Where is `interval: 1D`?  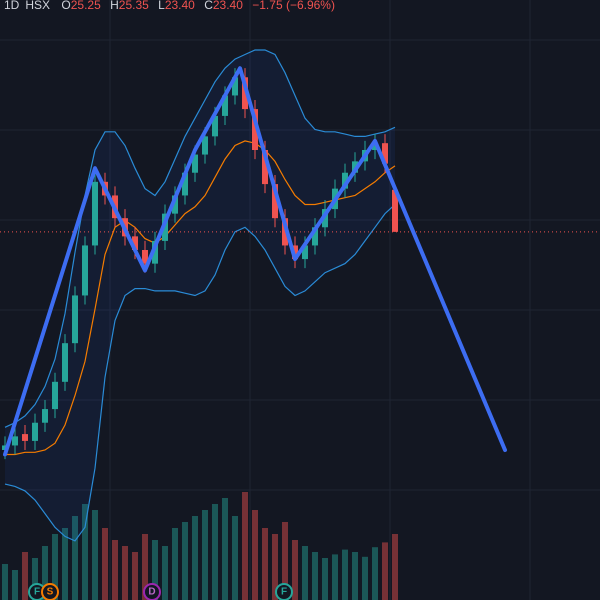 interval: 1D is located at coordinates (12, 6).